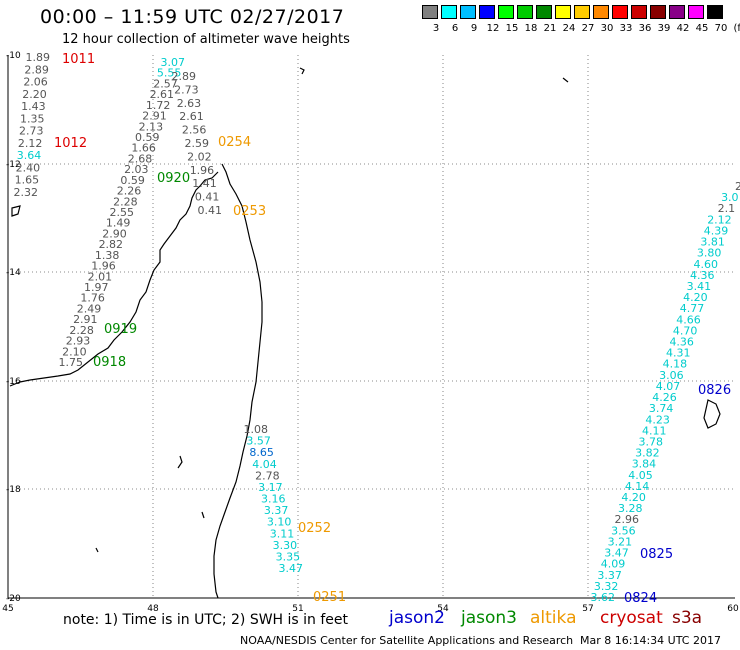 The image size is (740, 650). I want to click on scale-tick-label: 42, so click(683, 28).